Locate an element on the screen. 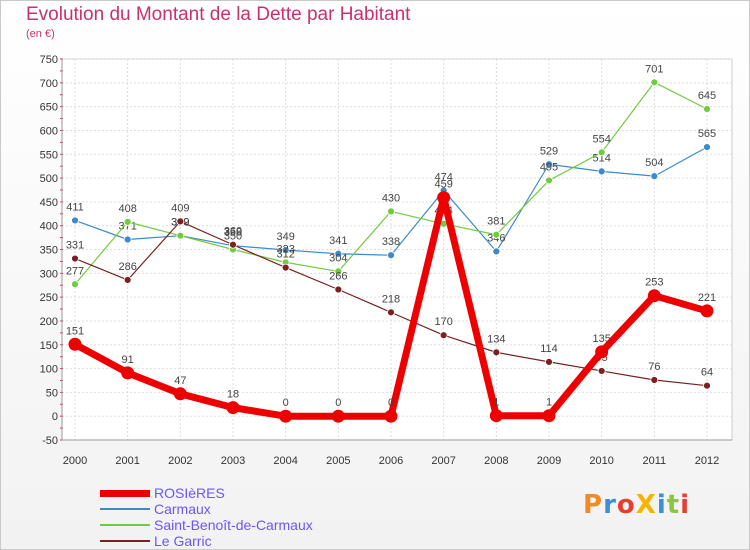 The height and width of the screenshot is (550, 750). legend-item: Le Garric is located at coordinates (206, 541).